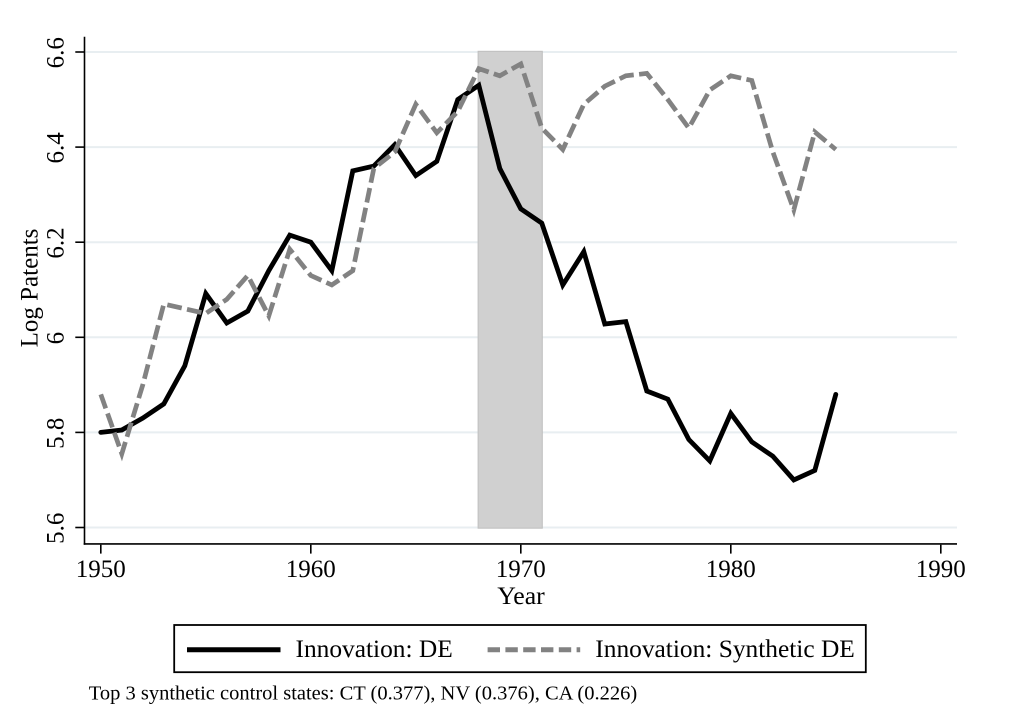 Image resolution: width=1011 pixels, height=725 pixels. What do you see at coordinates (521, 595) in the screenshot?
I see `svg-text: Year` at bounding box center [521, 595].